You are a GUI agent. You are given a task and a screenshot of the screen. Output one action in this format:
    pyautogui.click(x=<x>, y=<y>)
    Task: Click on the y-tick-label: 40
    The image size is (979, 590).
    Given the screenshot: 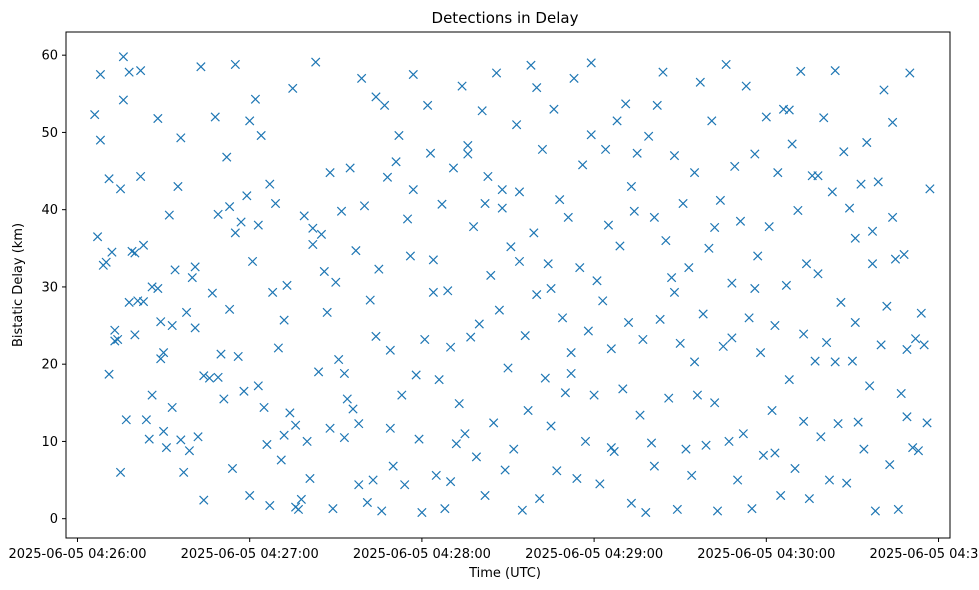 What is the action you would take?
    pyautogui.click(x=49, y=210)
    